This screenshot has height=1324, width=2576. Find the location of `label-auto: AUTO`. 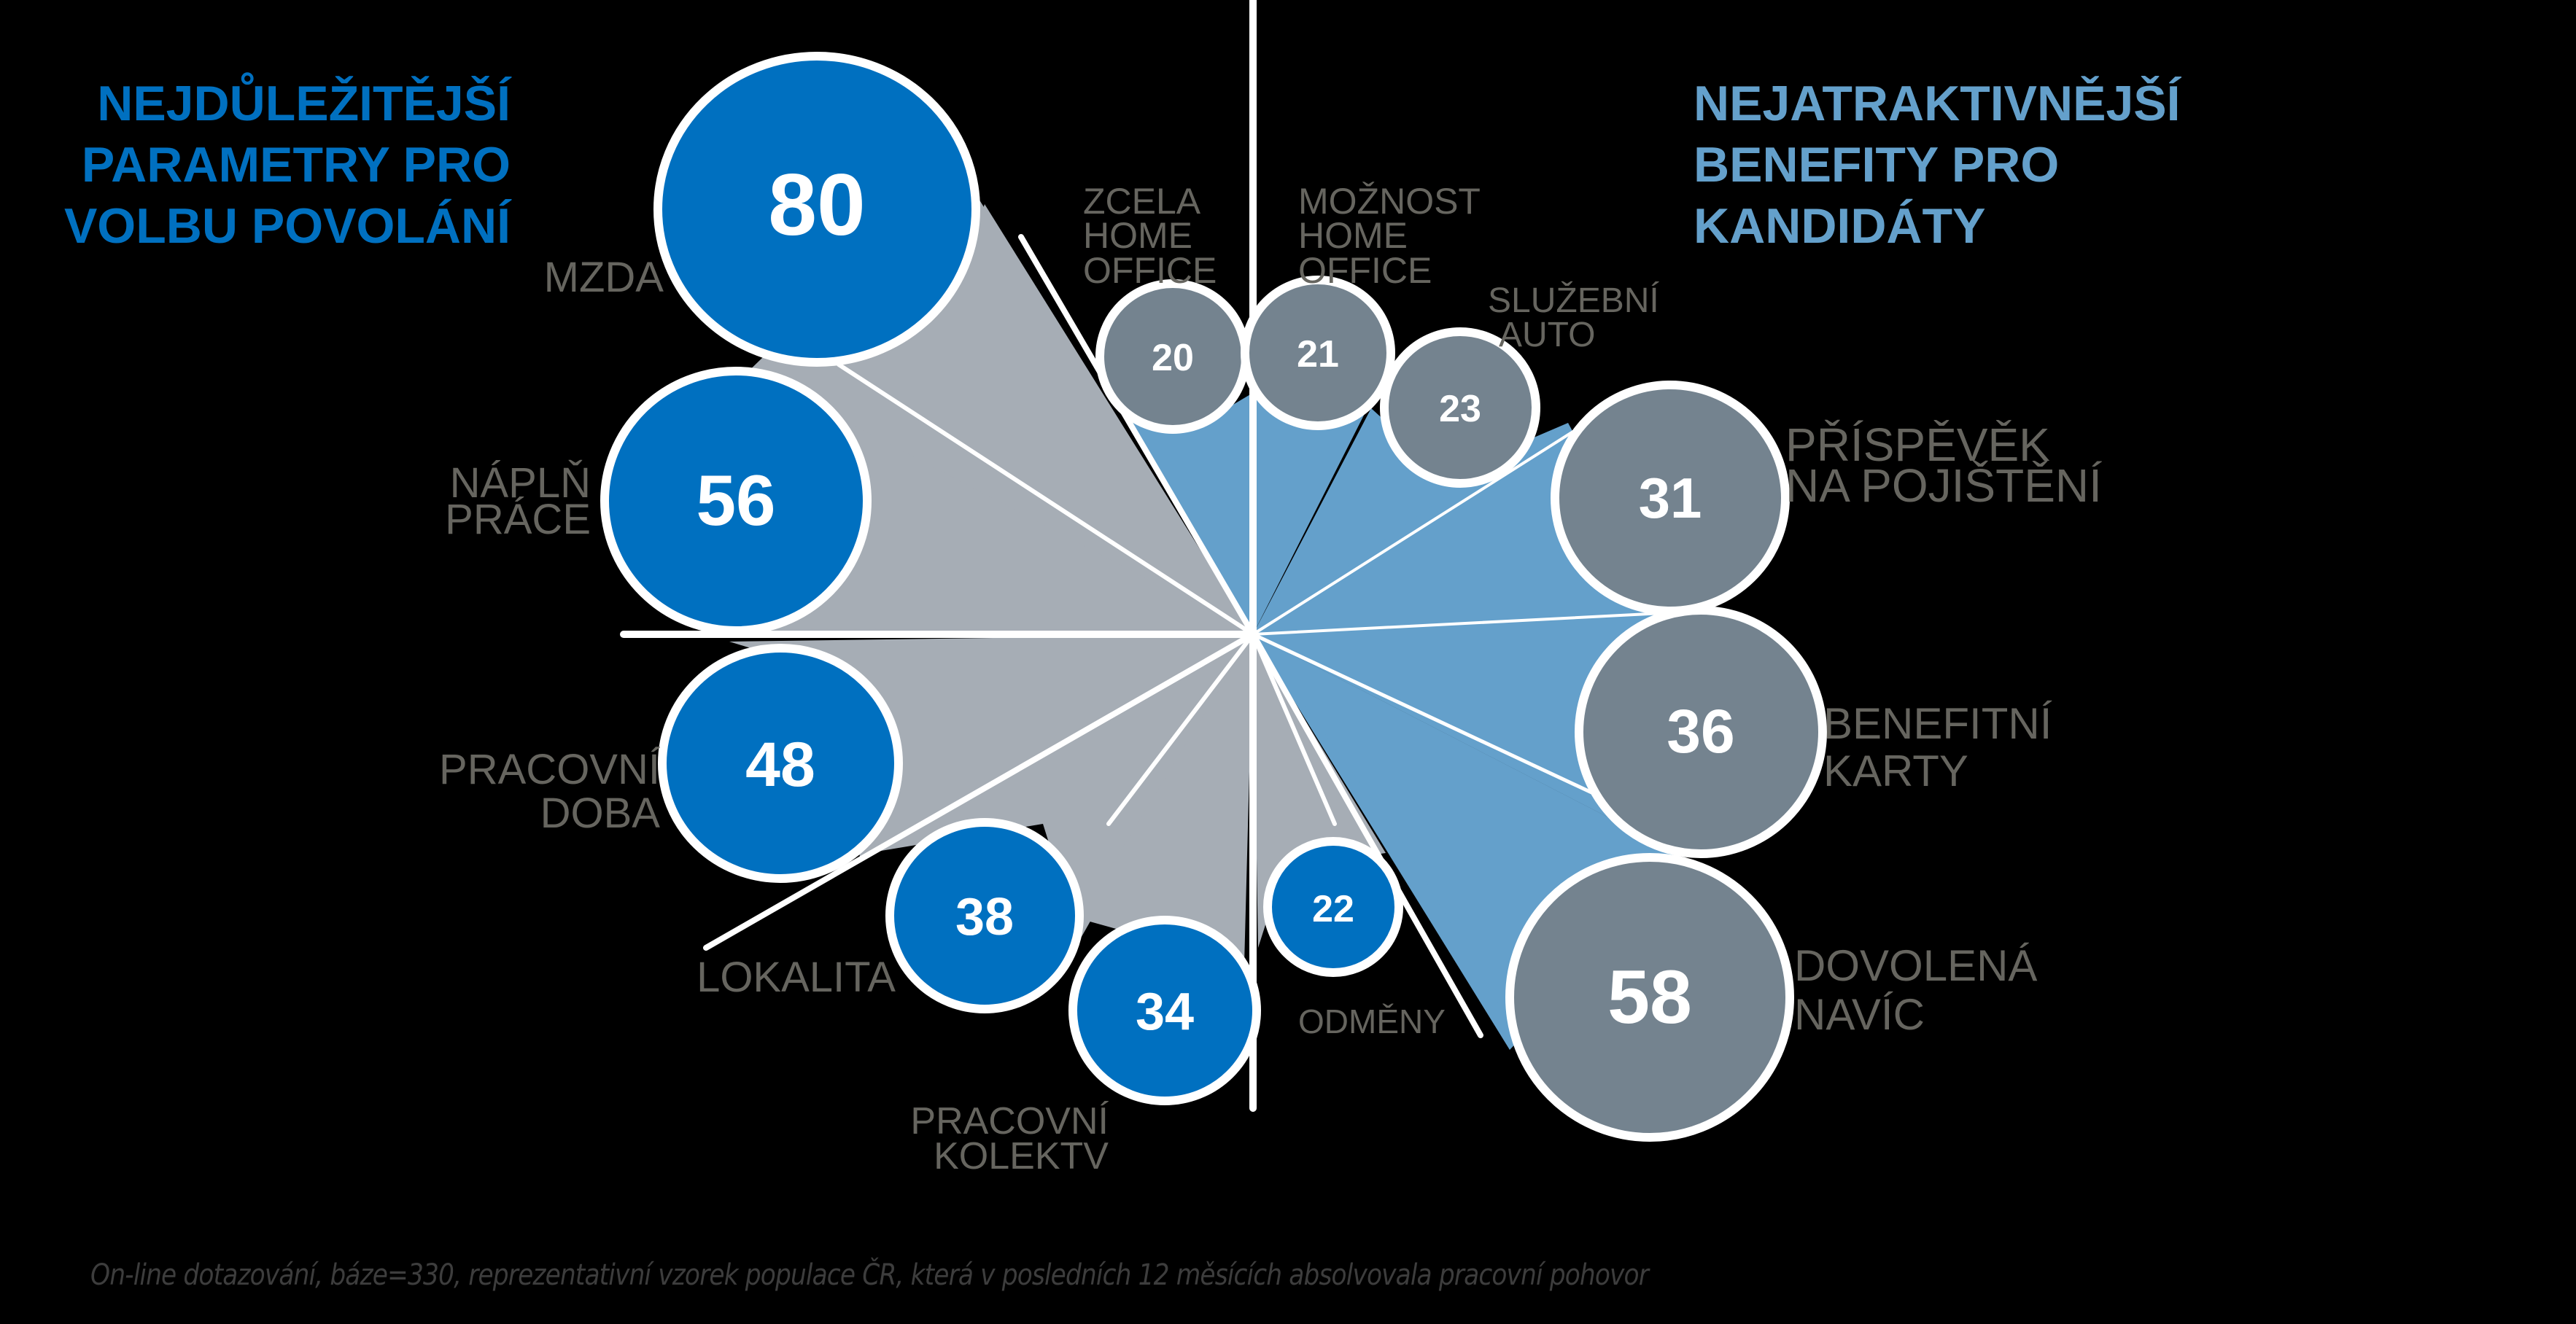

label-auto: AUTO is located at coordinates (1547, 335).